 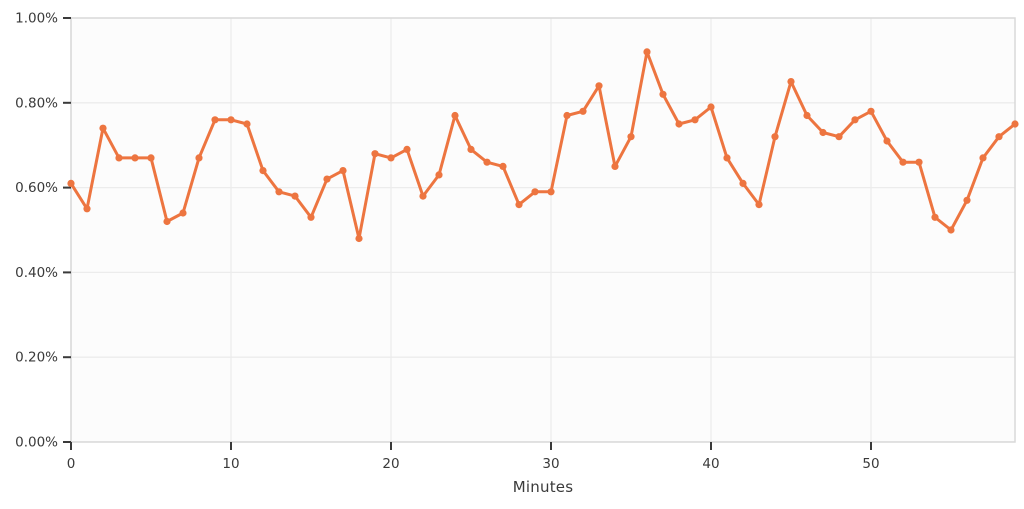 I want to click on y-tick-label: 0.20%, so click(x=36, y=358).